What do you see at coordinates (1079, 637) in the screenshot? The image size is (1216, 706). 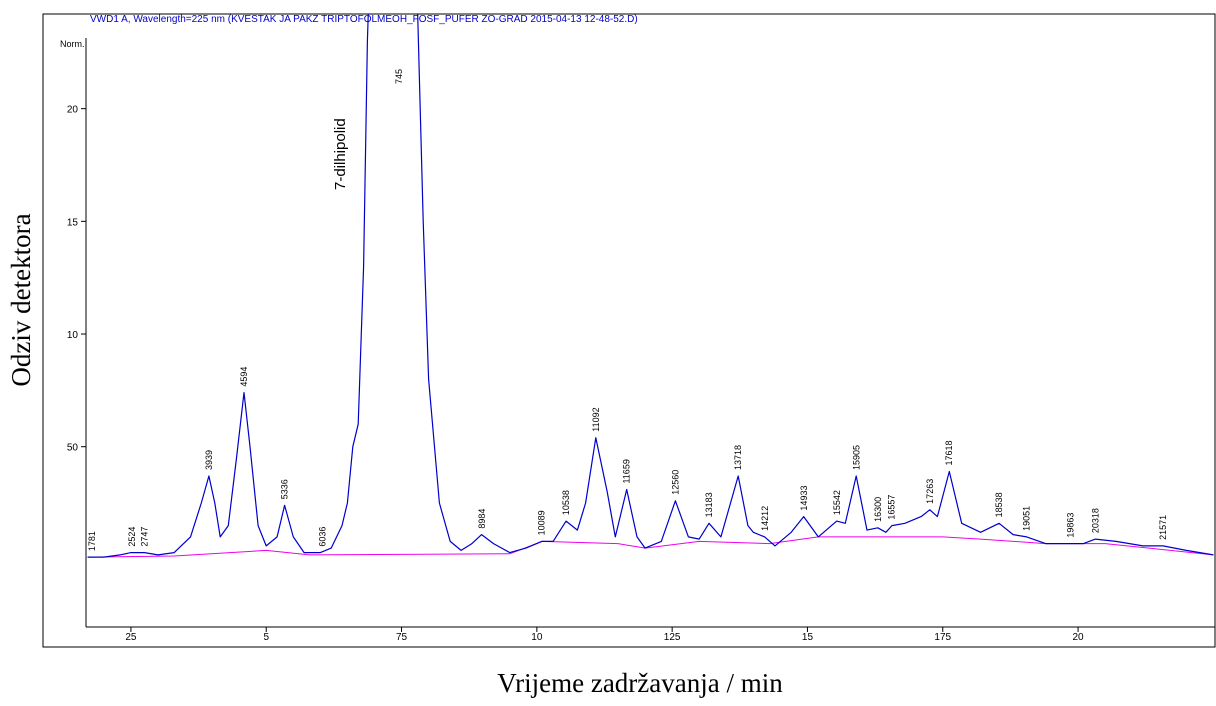 I see `x-tick-label: 20` at bounding box center [1079, 637].